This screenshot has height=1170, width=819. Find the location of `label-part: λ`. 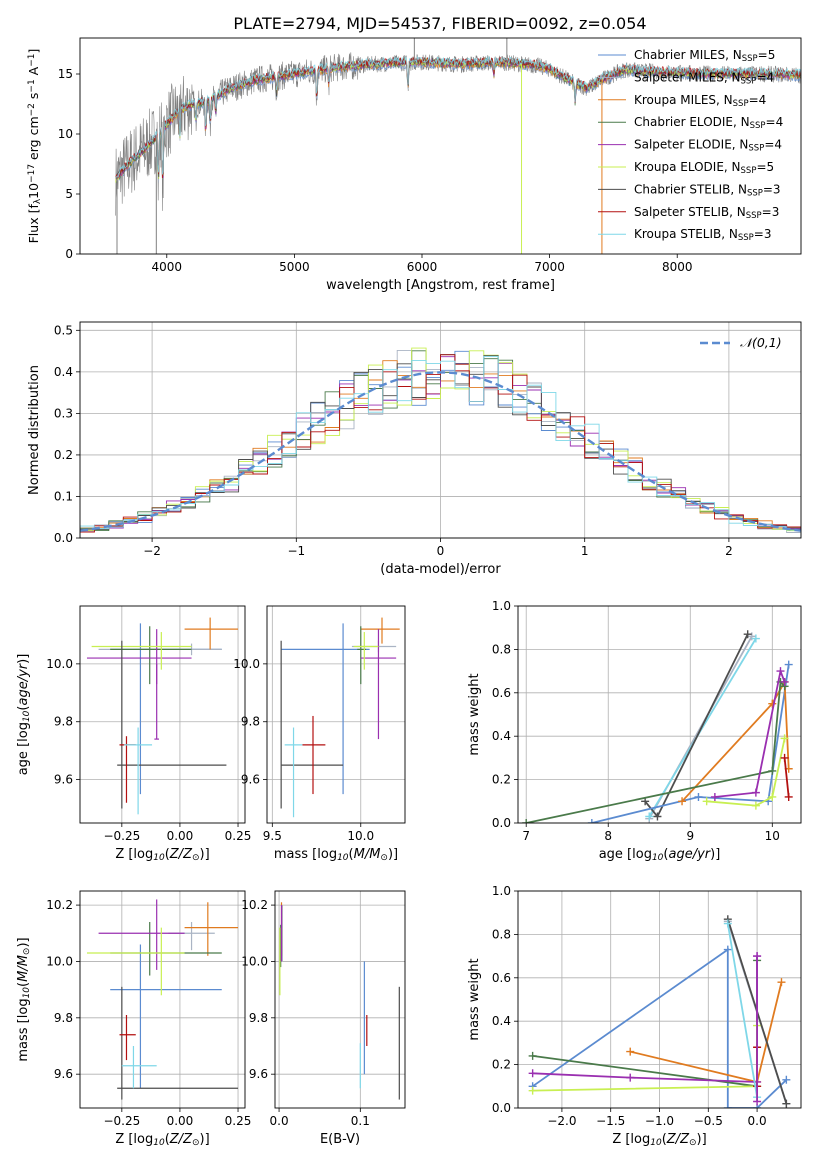

label-part: λ is located at coordinates (38, 201).